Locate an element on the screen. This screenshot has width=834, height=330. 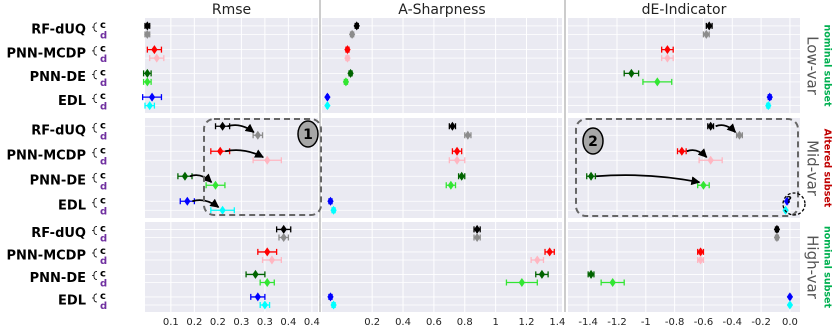
x-tick-label: 0.0 is located at coordinates (790, 322).